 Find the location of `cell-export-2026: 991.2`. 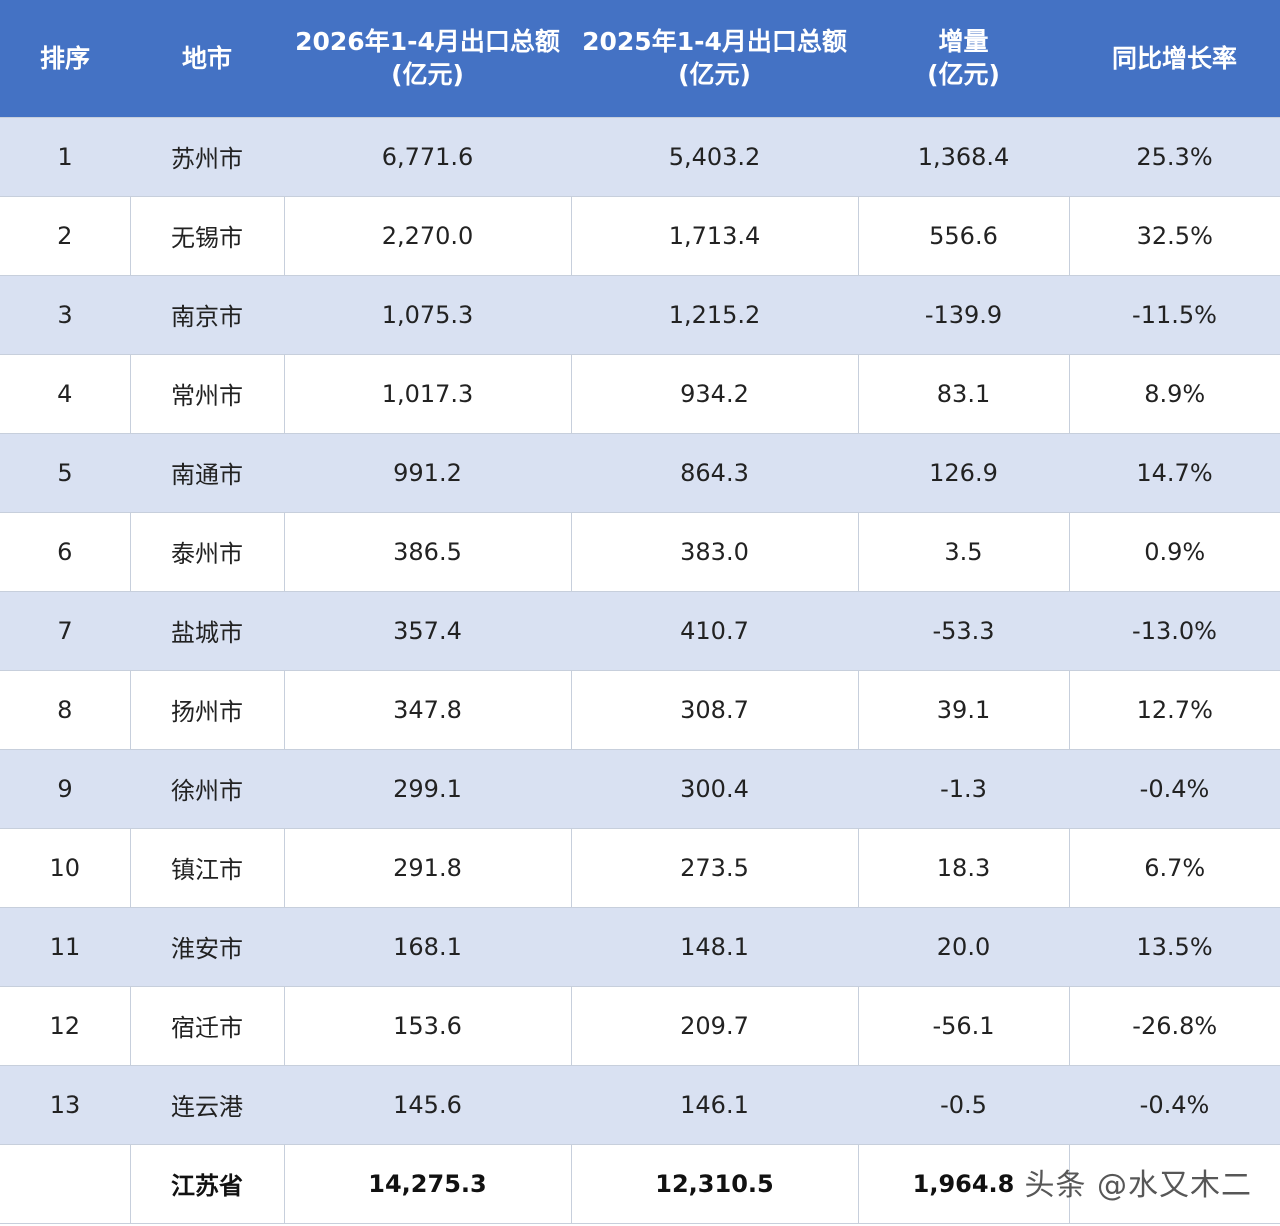

cell-export-2026: 991.2 is located at coordinates (427, 472).